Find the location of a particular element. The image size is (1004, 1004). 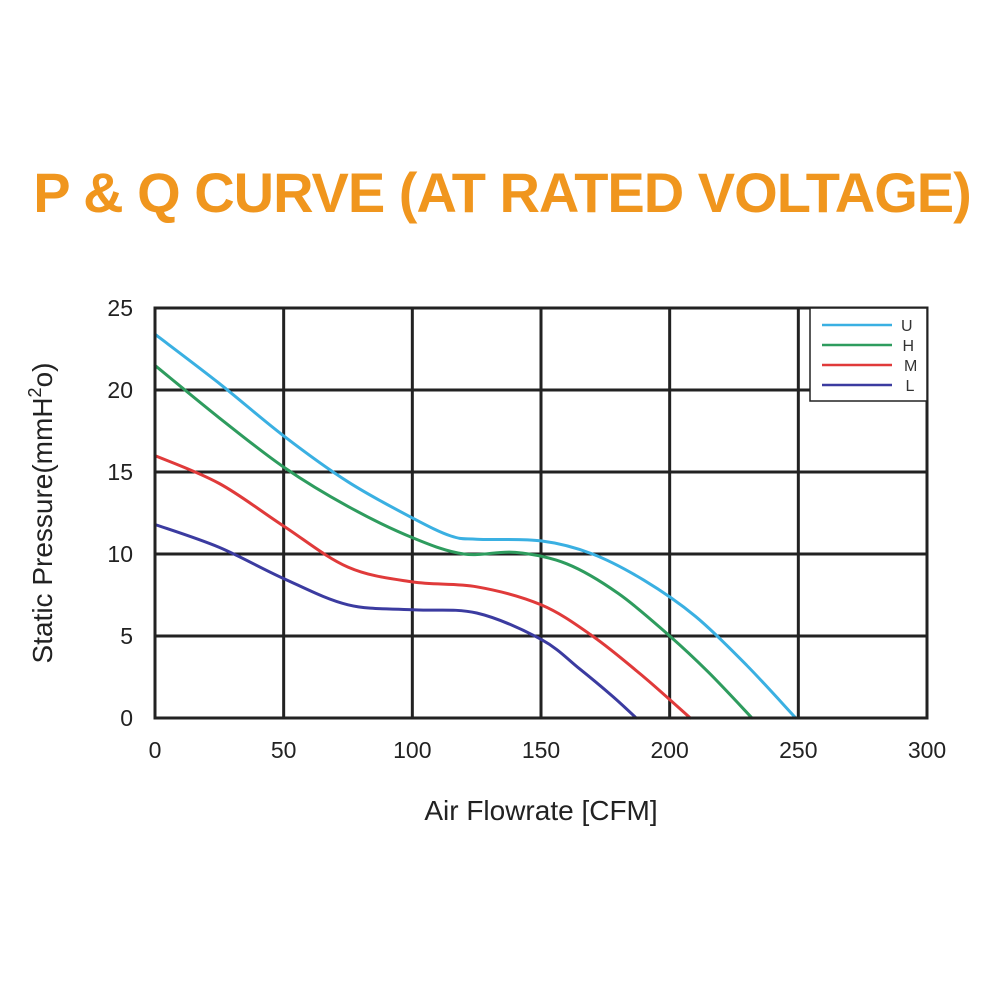

x-tick-0: 0 is located at coordinates (155, 750).